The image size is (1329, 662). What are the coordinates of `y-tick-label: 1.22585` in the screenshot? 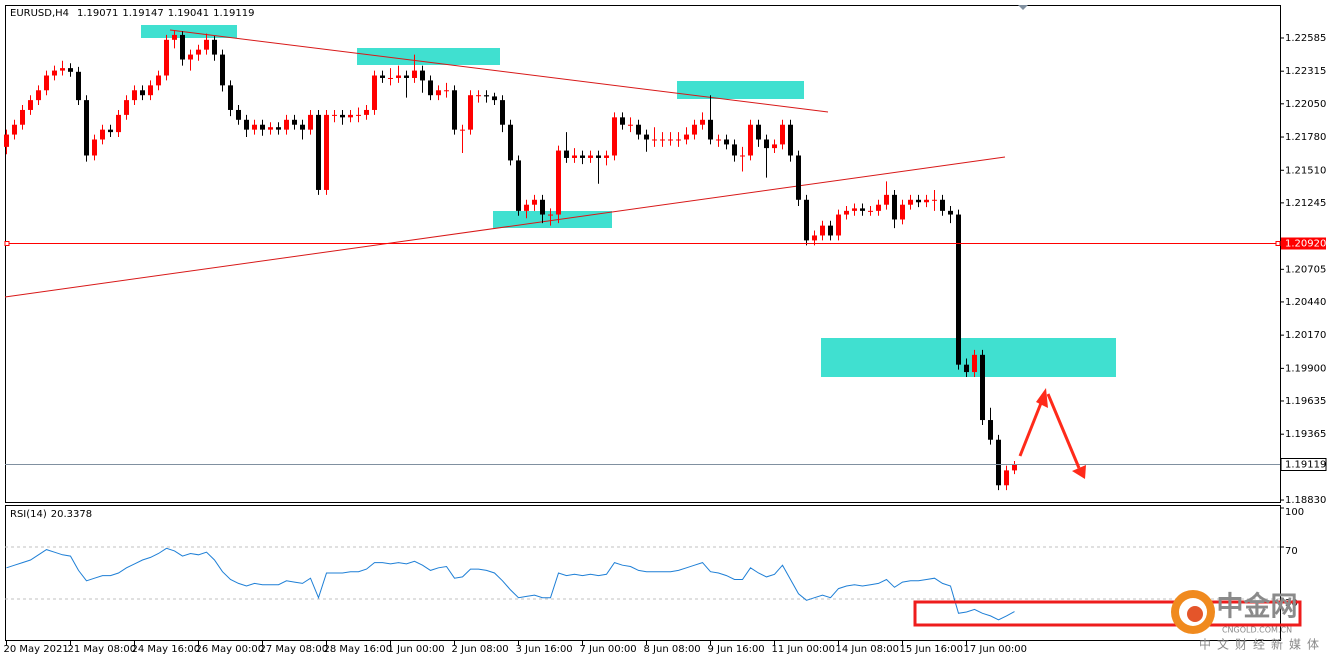 It's located at (1305, 38).